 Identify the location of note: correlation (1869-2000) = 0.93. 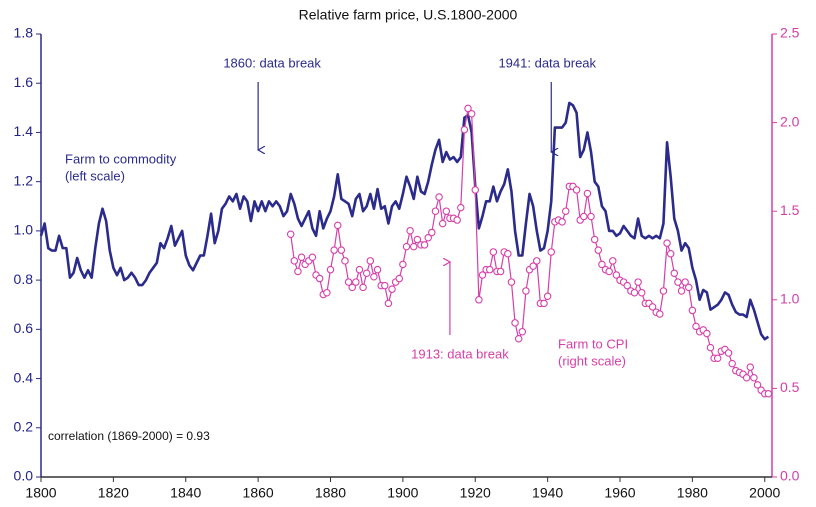
(129, 436).